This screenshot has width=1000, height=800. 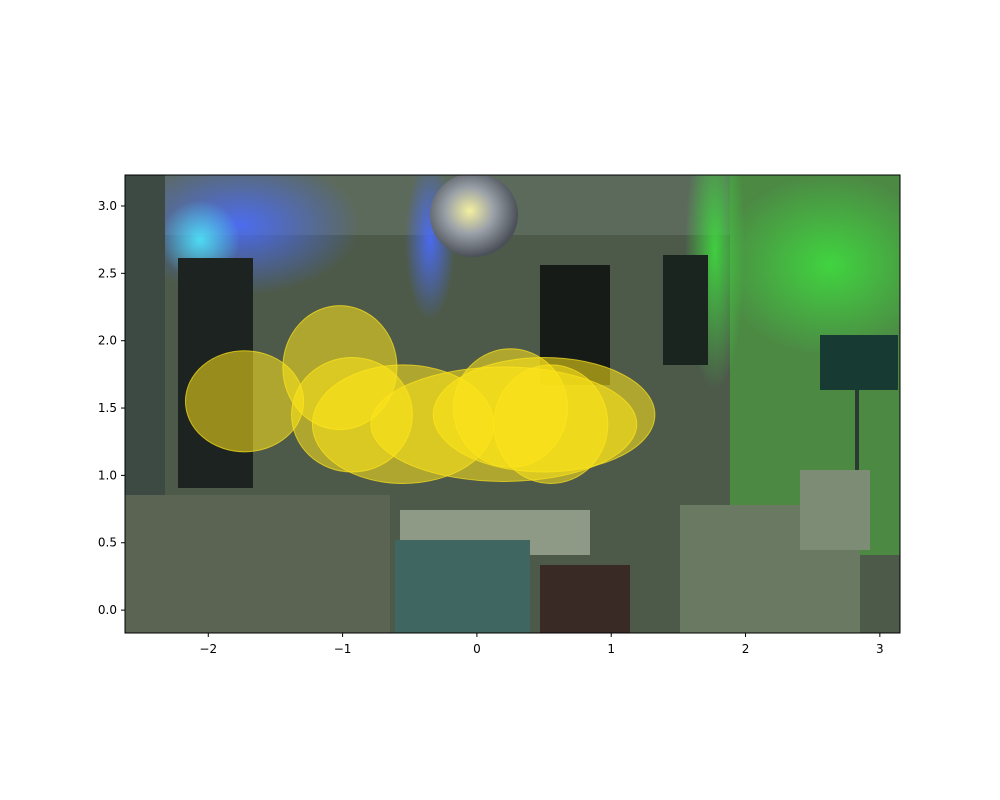 What do you see at coordinates (343, 649) in the screenshot?
I see `x-tick-label: −1` at bounding box center [343, 649].